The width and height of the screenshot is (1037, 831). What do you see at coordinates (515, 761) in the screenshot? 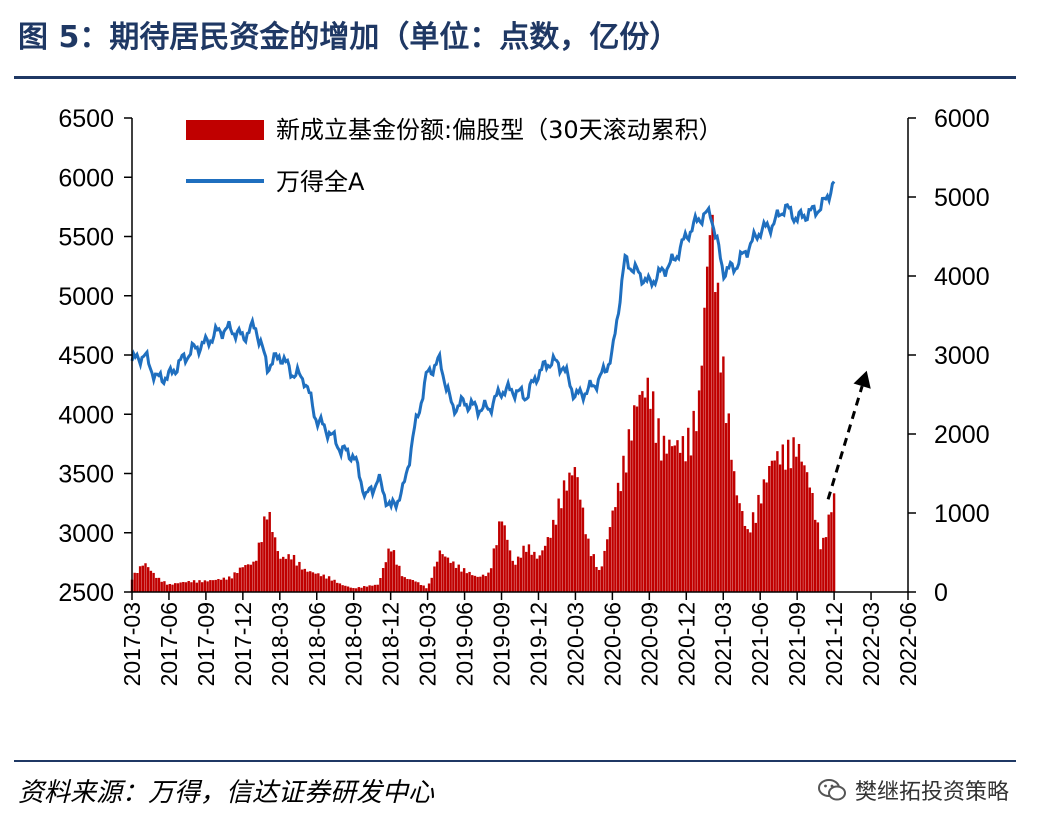
I see `source-rule` at bounding box center [515, 761].